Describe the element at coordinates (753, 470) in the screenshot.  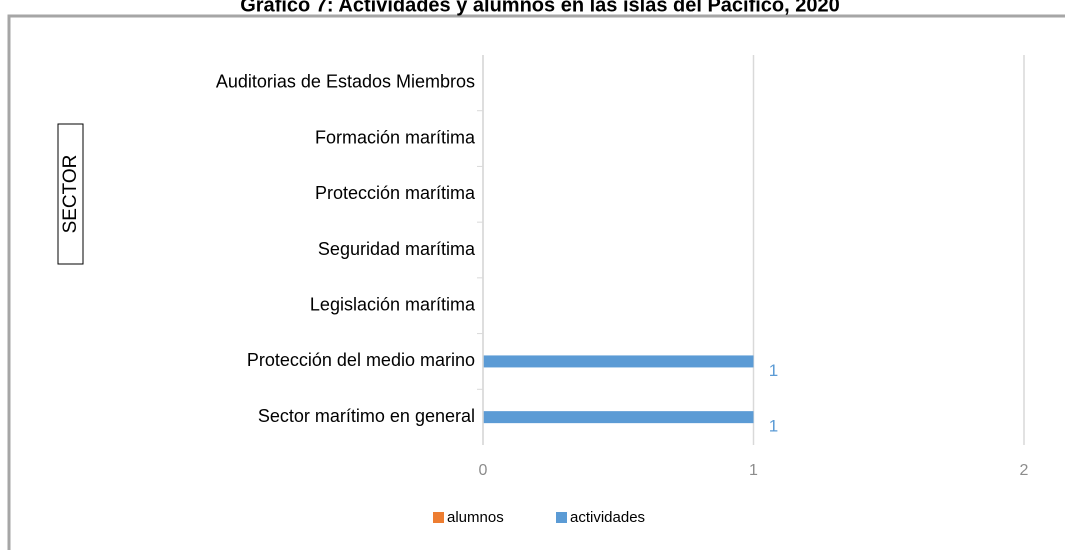
I see `x-tick-label: 1` at that location.